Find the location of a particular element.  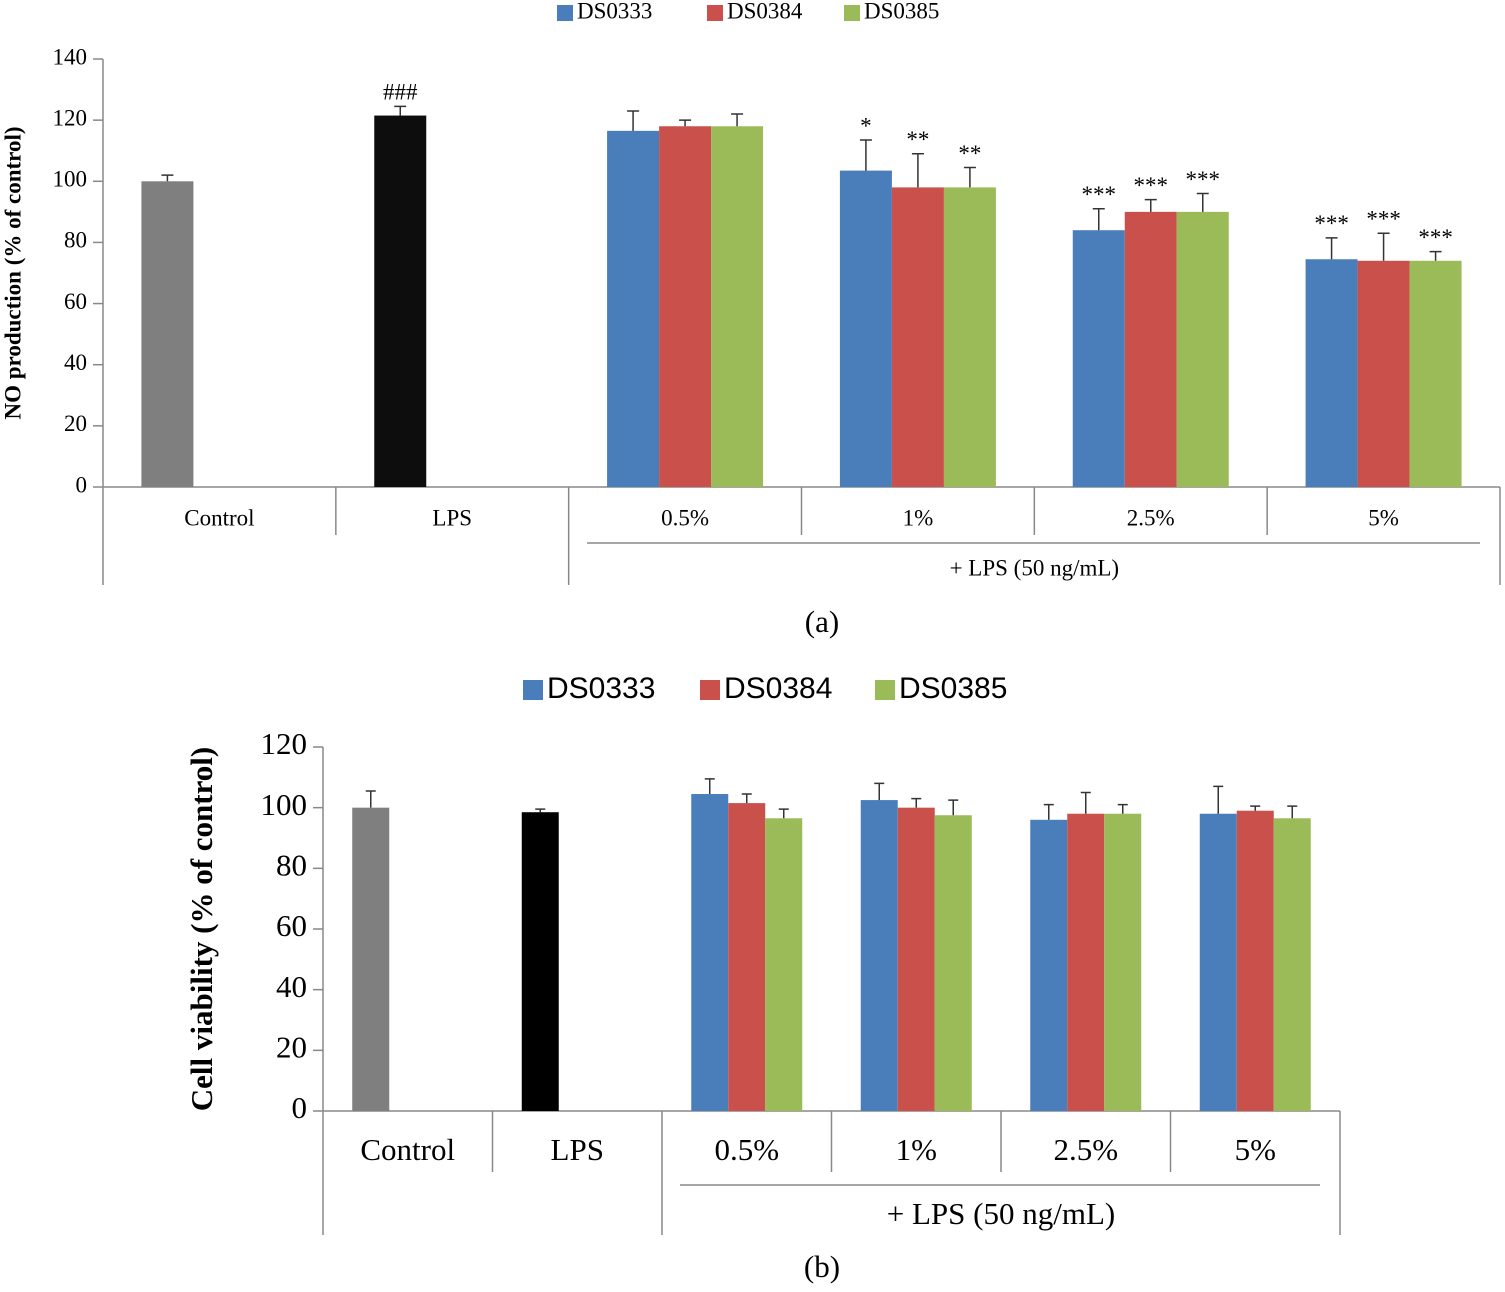

y-tick-label: 80 is located at coordinates (291, 864).